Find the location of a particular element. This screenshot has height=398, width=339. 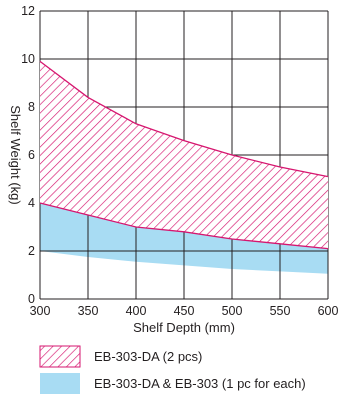

legend-swatch-filled is located at coordinates (60, 383).